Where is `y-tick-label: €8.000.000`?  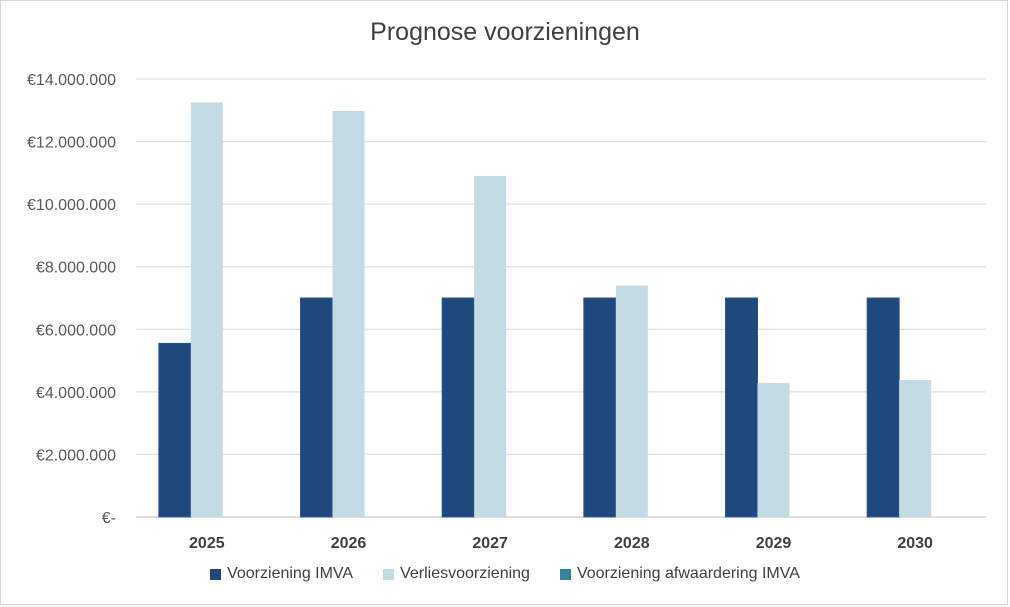
y-tick-label: €8.000.000 is located at coordinates (76, 268).